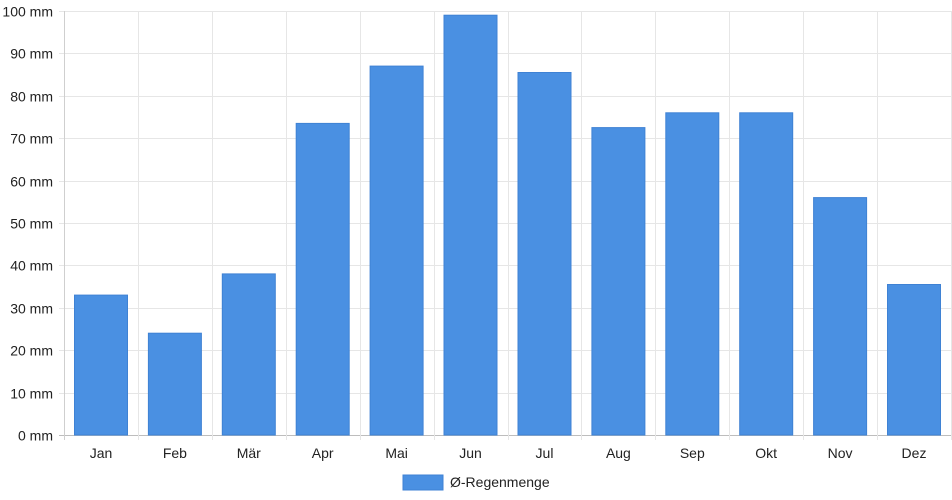  What do you see at coordinates (31, 139) in the screenshot?
I see `y-tick-label-70: 70 mm` at bounding box center [31, 139].